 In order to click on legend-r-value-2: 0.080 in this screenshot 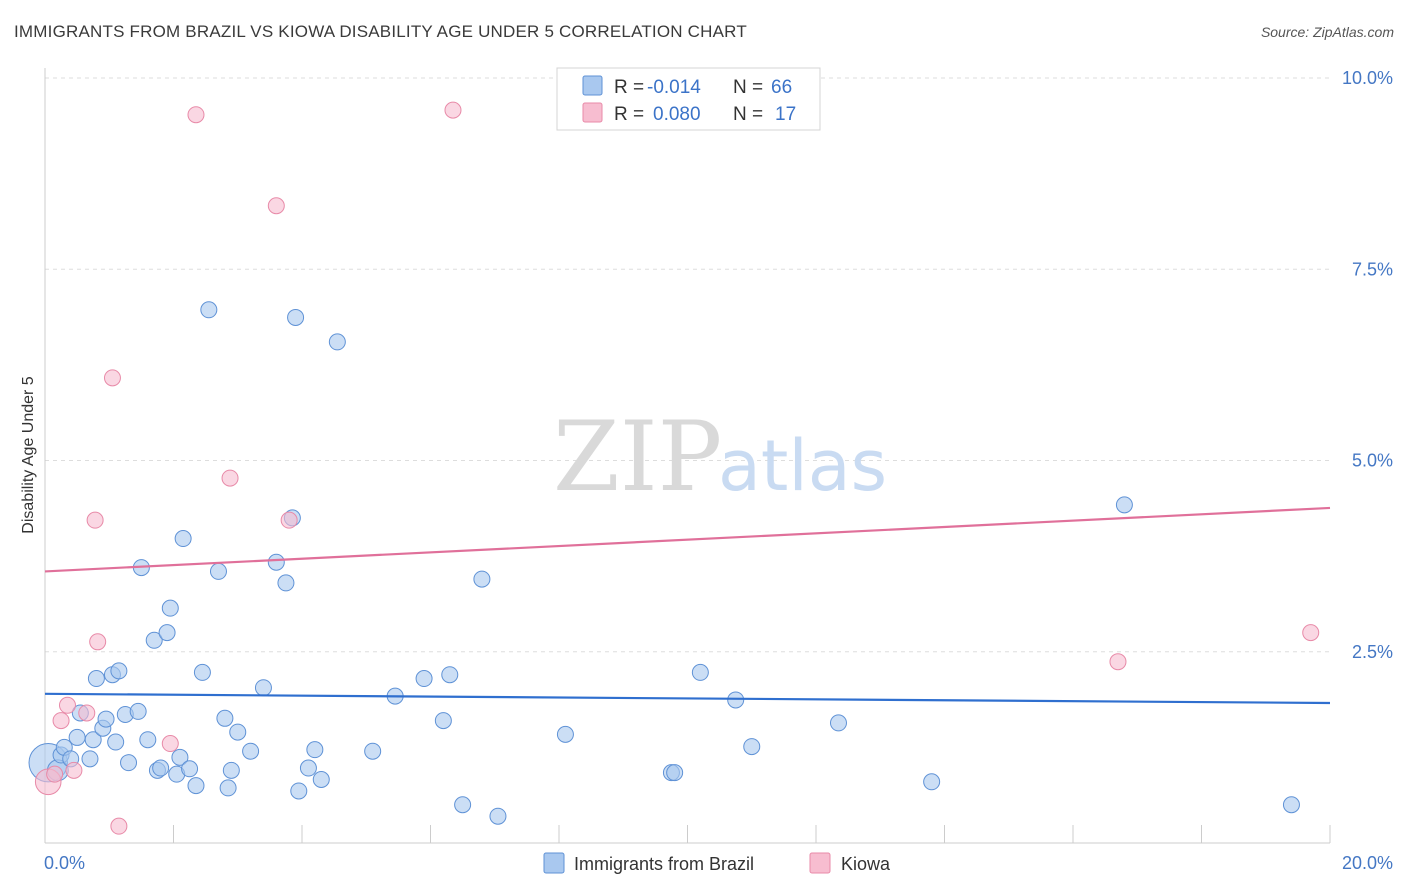, I will do `click(677, 114)`.